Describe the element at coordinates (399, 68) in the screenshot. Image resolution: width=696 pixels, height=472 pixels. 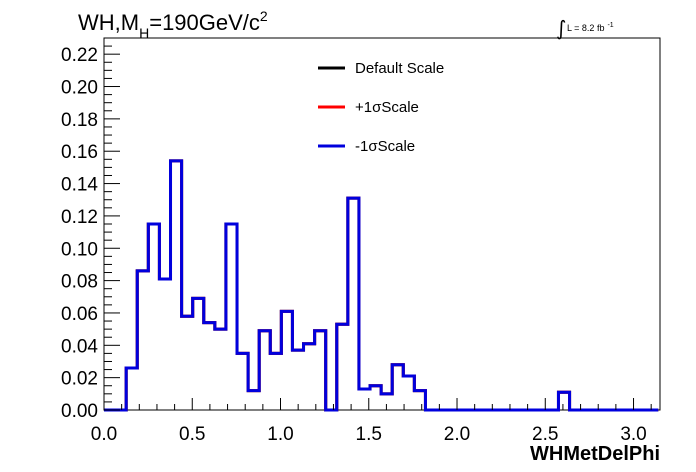
I see `legend-label-0: Default Scale` at that location.